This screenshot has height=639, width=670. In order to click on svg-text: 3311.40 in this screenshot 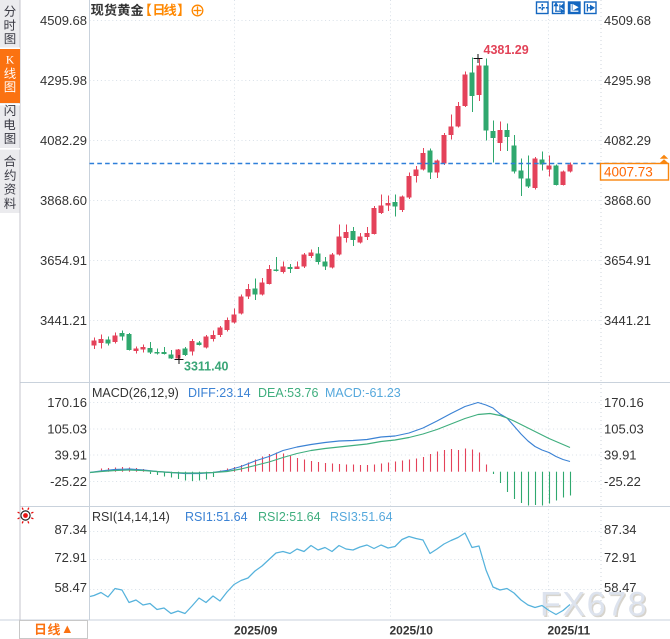, I will do `click(206, 367)`.